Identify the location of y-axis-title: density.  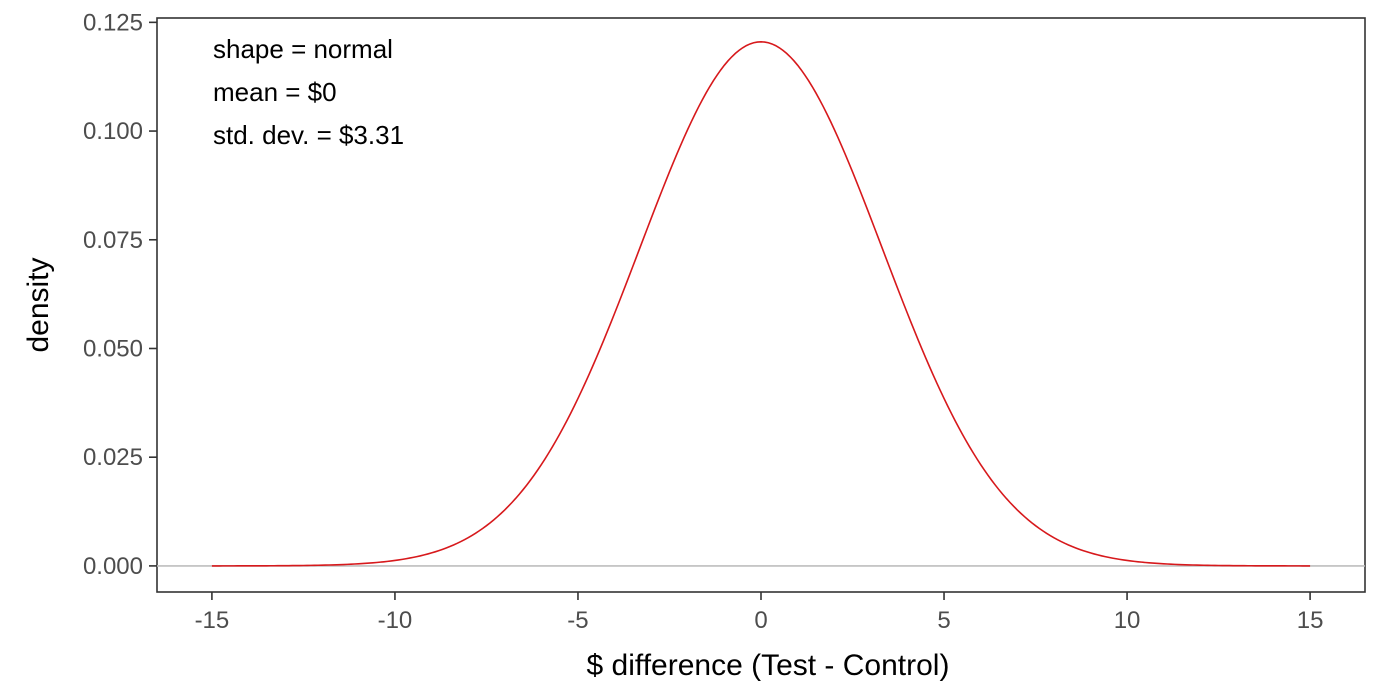
(38, 304).